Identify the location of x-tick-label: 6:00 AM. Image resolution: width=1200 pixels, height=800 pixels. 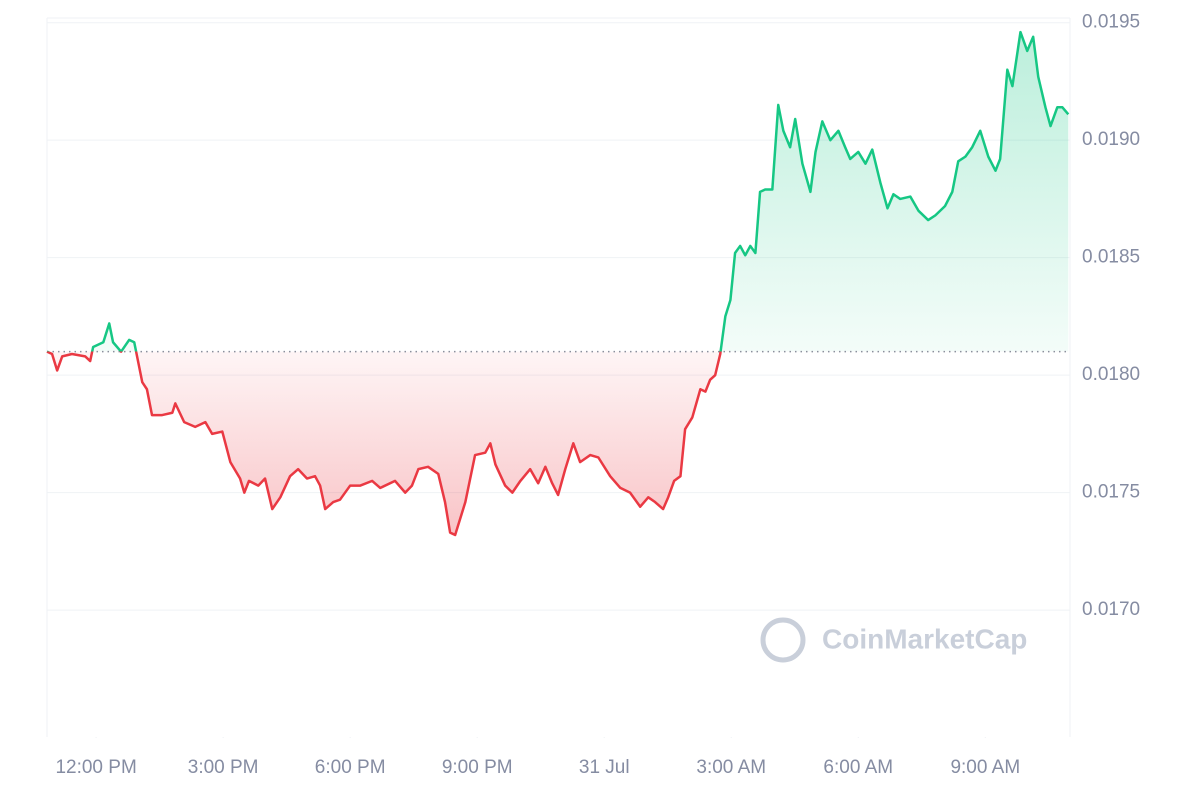
(858, 767).